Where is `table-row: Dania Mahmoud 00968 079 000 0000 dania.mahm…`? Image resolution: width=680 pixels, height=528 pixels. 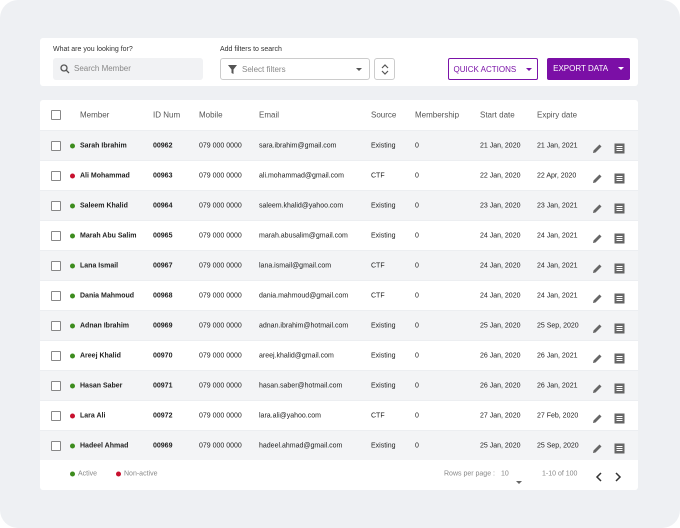
table-row: Dania Mahmoud 00968 079 000 0000 dania.mahm… is located at coordinates (339, 295).